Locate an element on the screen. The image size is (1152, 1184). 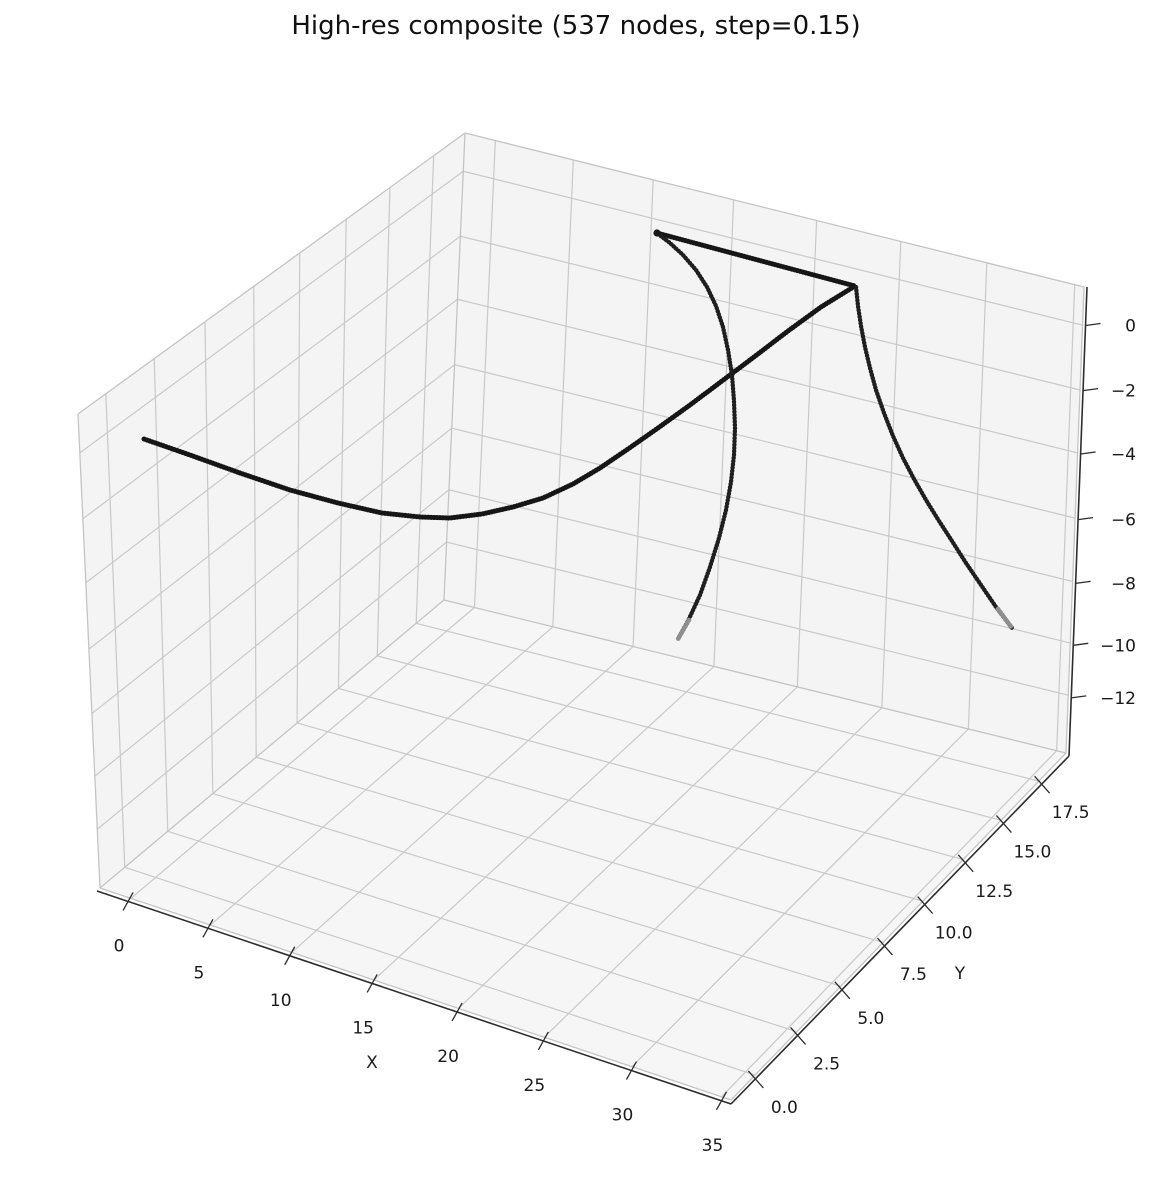
x-tick-label: 0 is located at coordinates (119, 946).